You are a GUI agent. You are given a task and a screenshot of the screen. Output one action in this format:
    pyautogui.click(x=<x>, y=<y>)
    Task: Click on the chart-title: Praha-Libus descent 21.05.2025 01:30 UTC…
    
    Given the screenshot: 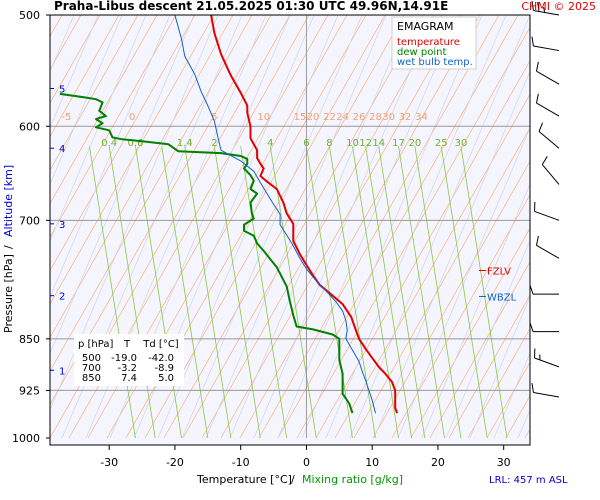 What is the action you would take?
    pyautogui.click(x=251, y=6)
    